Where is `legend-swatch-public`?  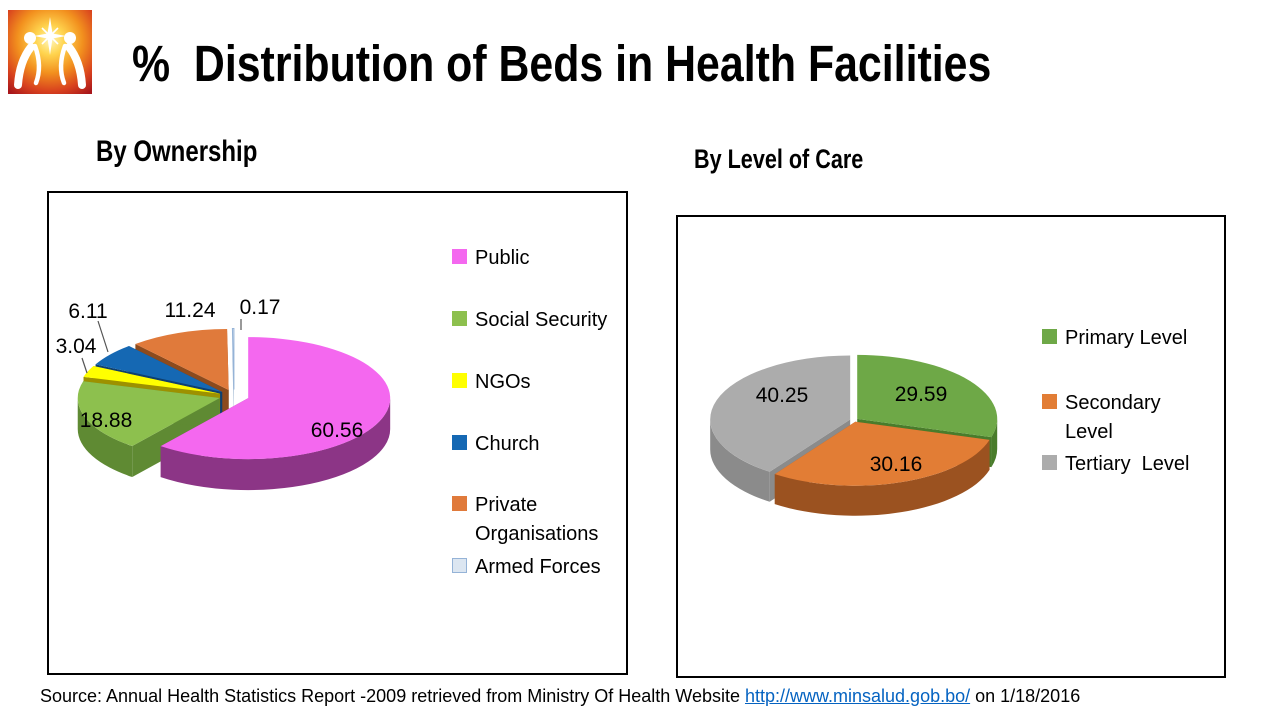 legend-swatch-public is located at coordinates (459, 256).